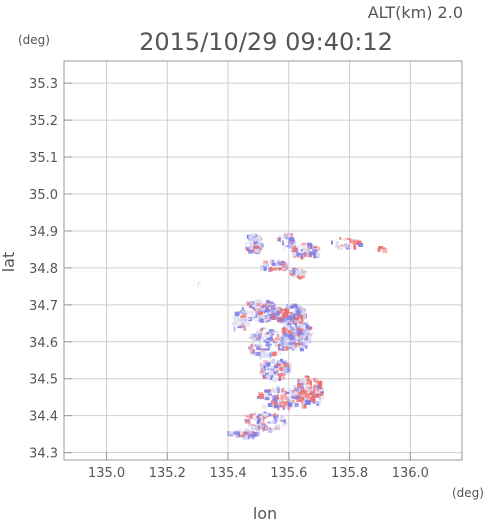 Image resolution: width=491 pixels, height=521 pixels. I want to click on x-tick-label: 135.6, so click(288, 473).